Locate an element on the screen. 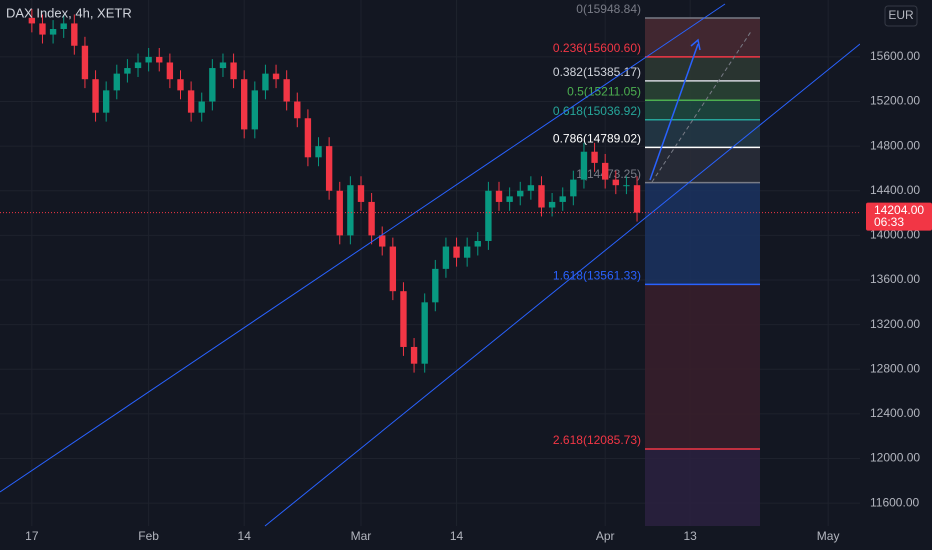 The width and height of the screenshot is (932, 550). fib-label: 0.5(15211.05) is located at coordinates (604, 91).